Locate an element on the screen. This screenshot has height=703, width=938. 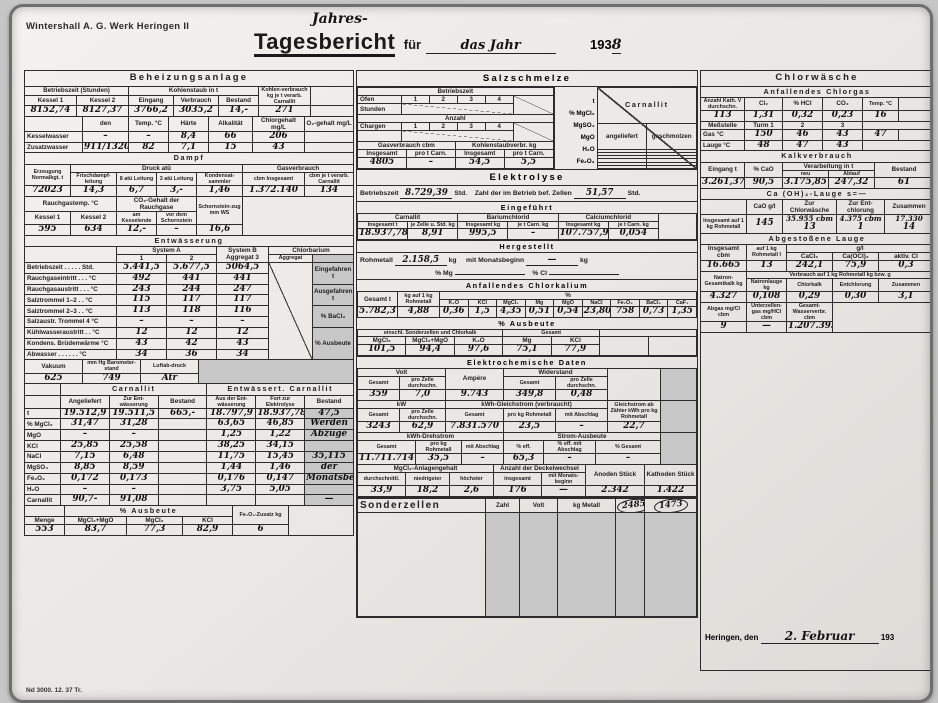
col-header: cbm Insgesamt is located at coordinates (273, 178).